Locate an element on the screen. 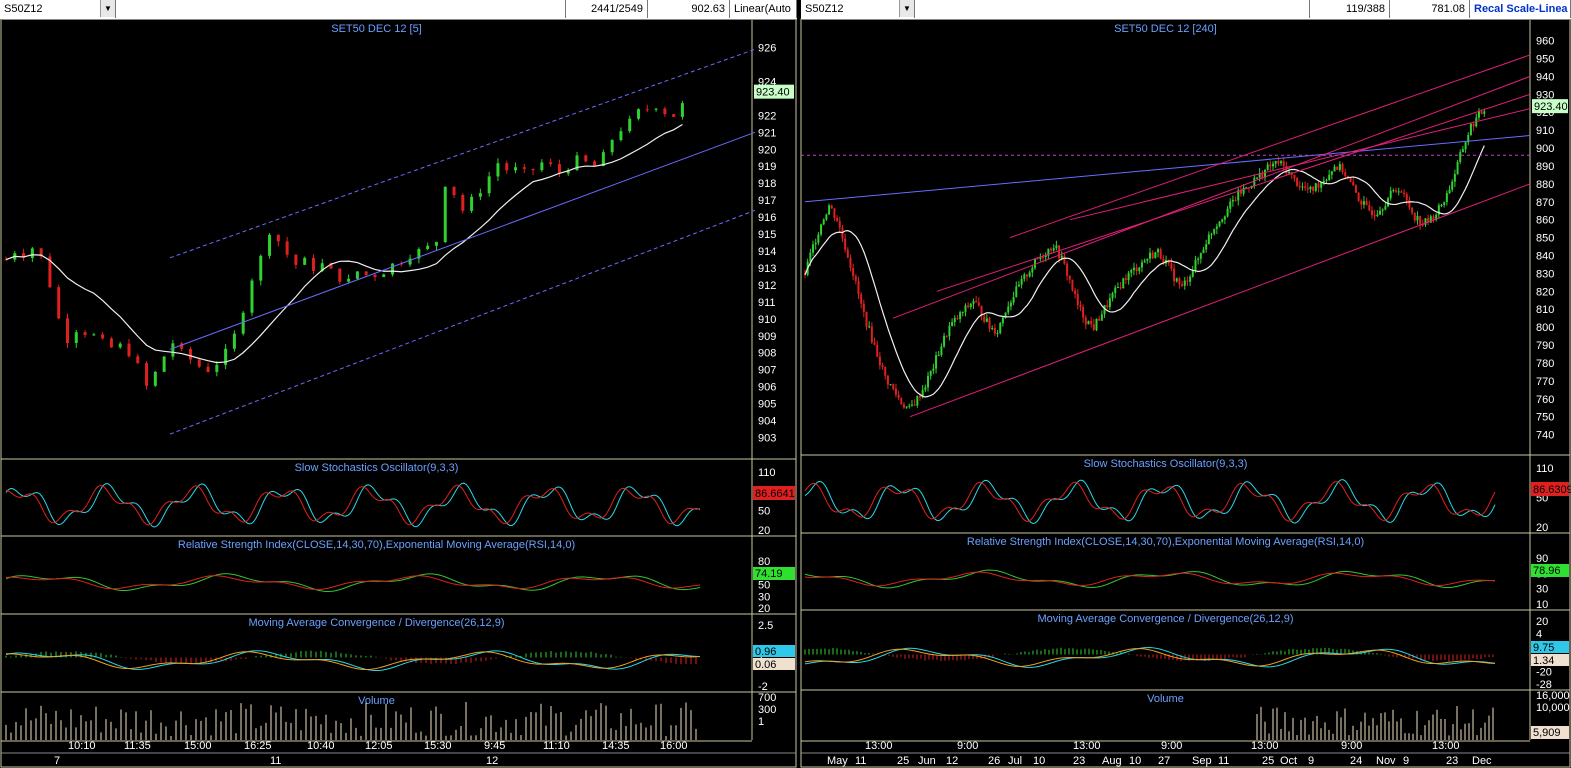  right-price-tick-label: 800 is located at coordinates (1545, 328).